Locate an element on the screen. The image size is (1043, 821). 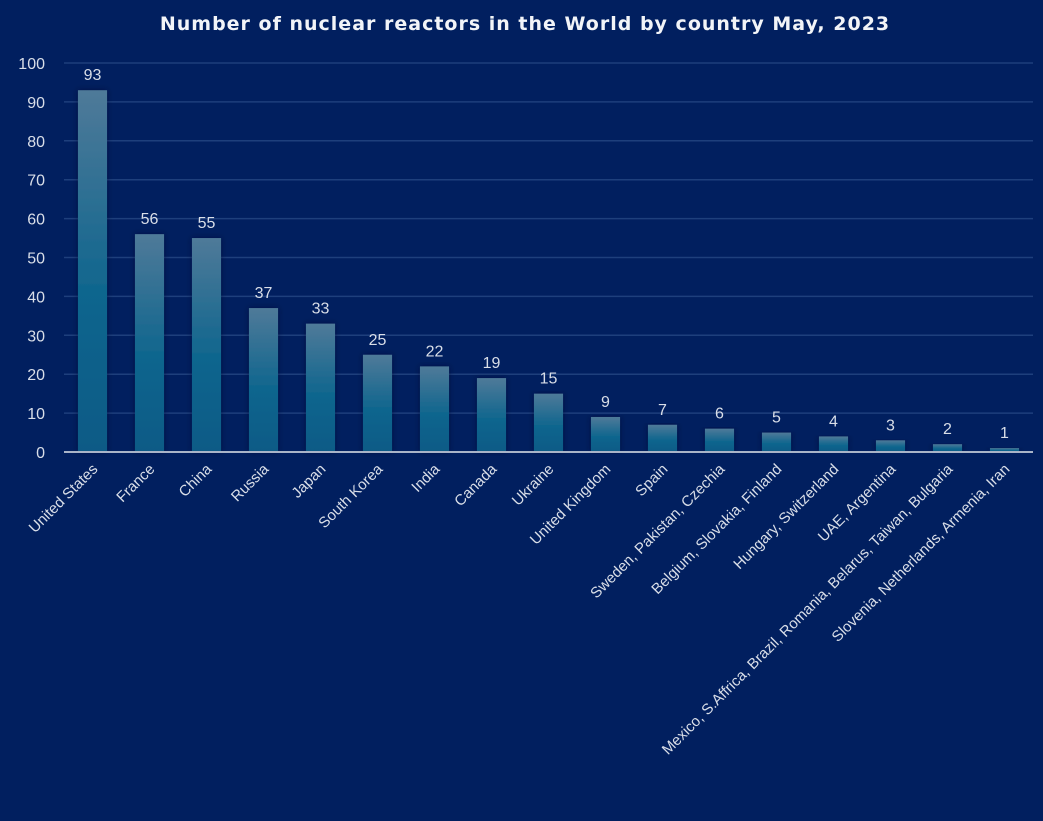
data-label: 56 is located at coordinates (150, 219).